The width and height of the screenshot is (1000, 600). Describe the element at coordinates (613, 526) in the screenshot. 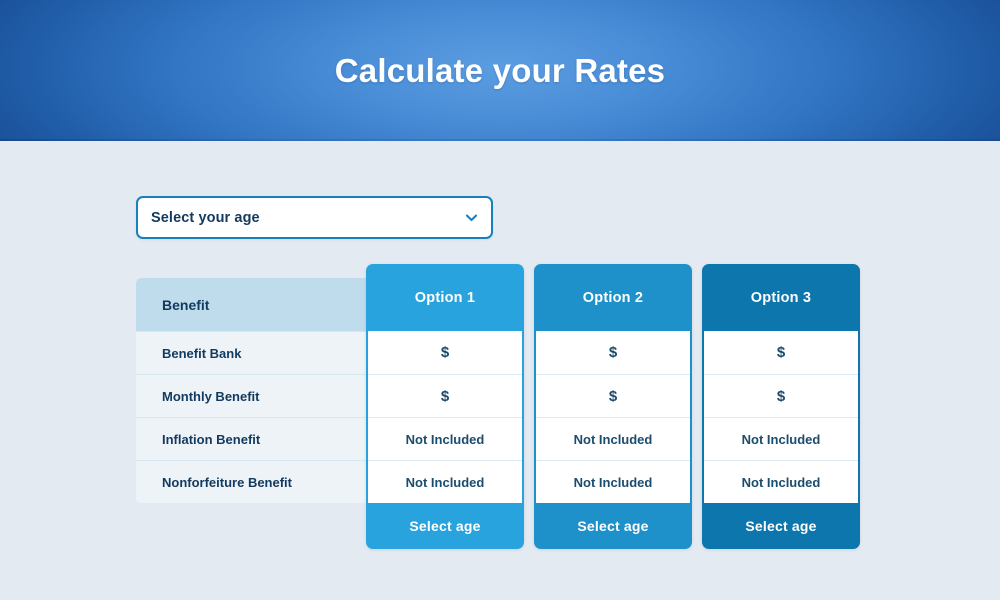

I see `select-age-button-2: Select age` at that location.